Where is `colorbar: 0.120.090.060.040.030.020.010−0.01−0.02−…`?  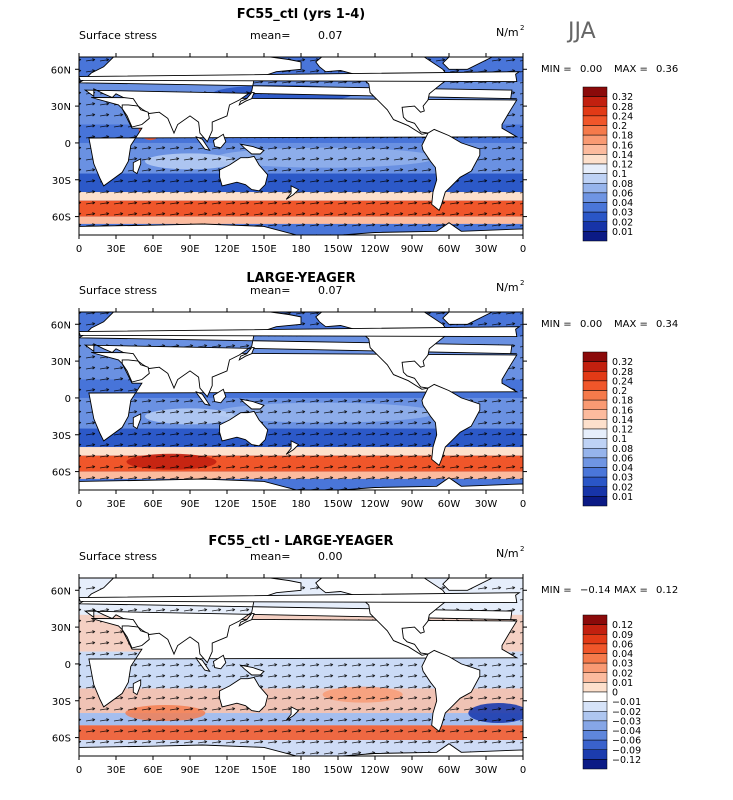 colorbar: 0.120.090.060.040.030.020.010−0.01−0.02−… is located at coordinates (611, 692).